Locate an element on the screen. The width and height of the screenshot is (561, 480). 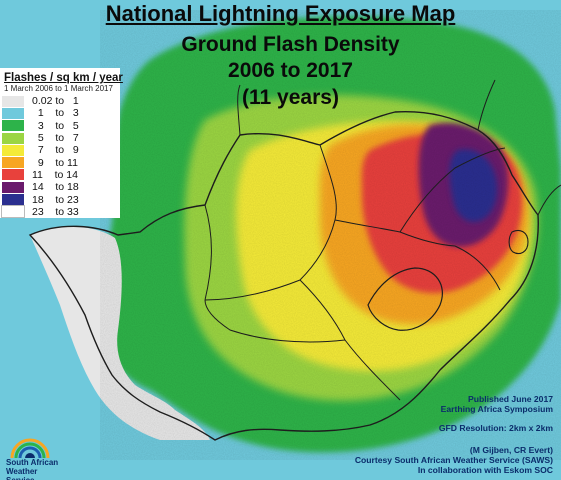
legend-label: 5 to 7 is located at coordinates (55, 138).